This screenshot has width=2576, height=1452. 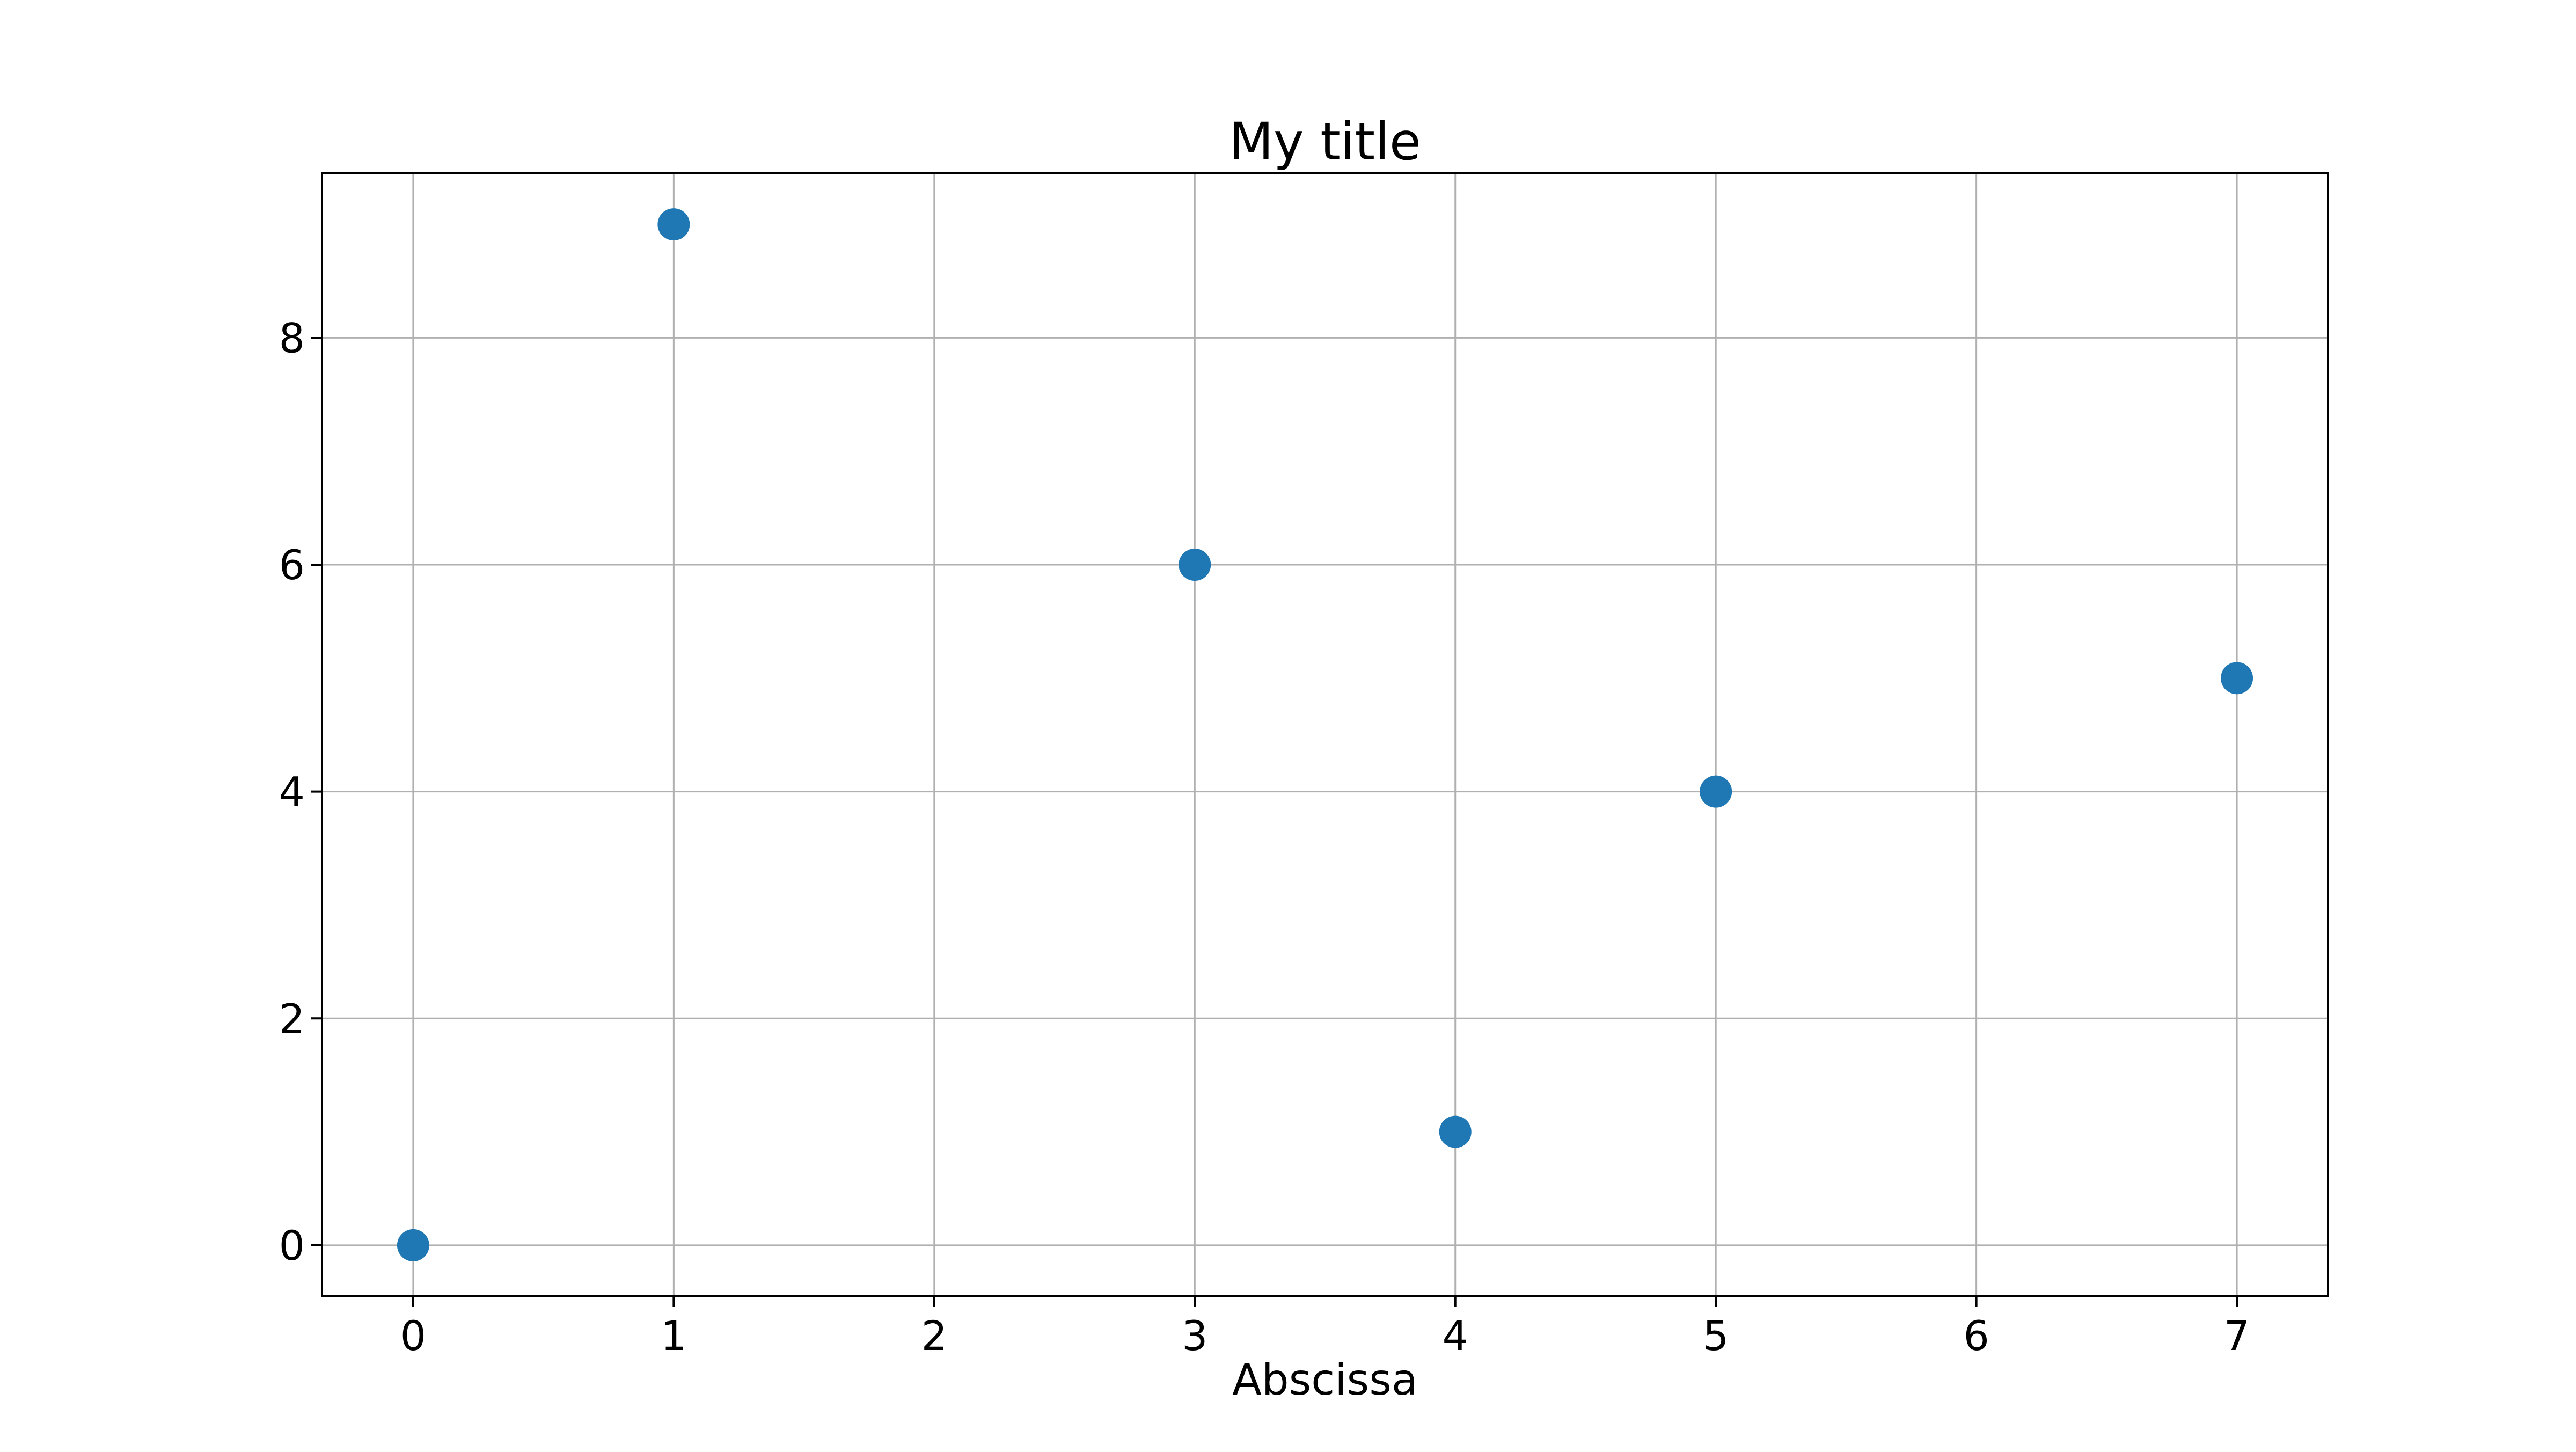 I want to click on x-tick-label: 5, so click(x=1716, y=1336).